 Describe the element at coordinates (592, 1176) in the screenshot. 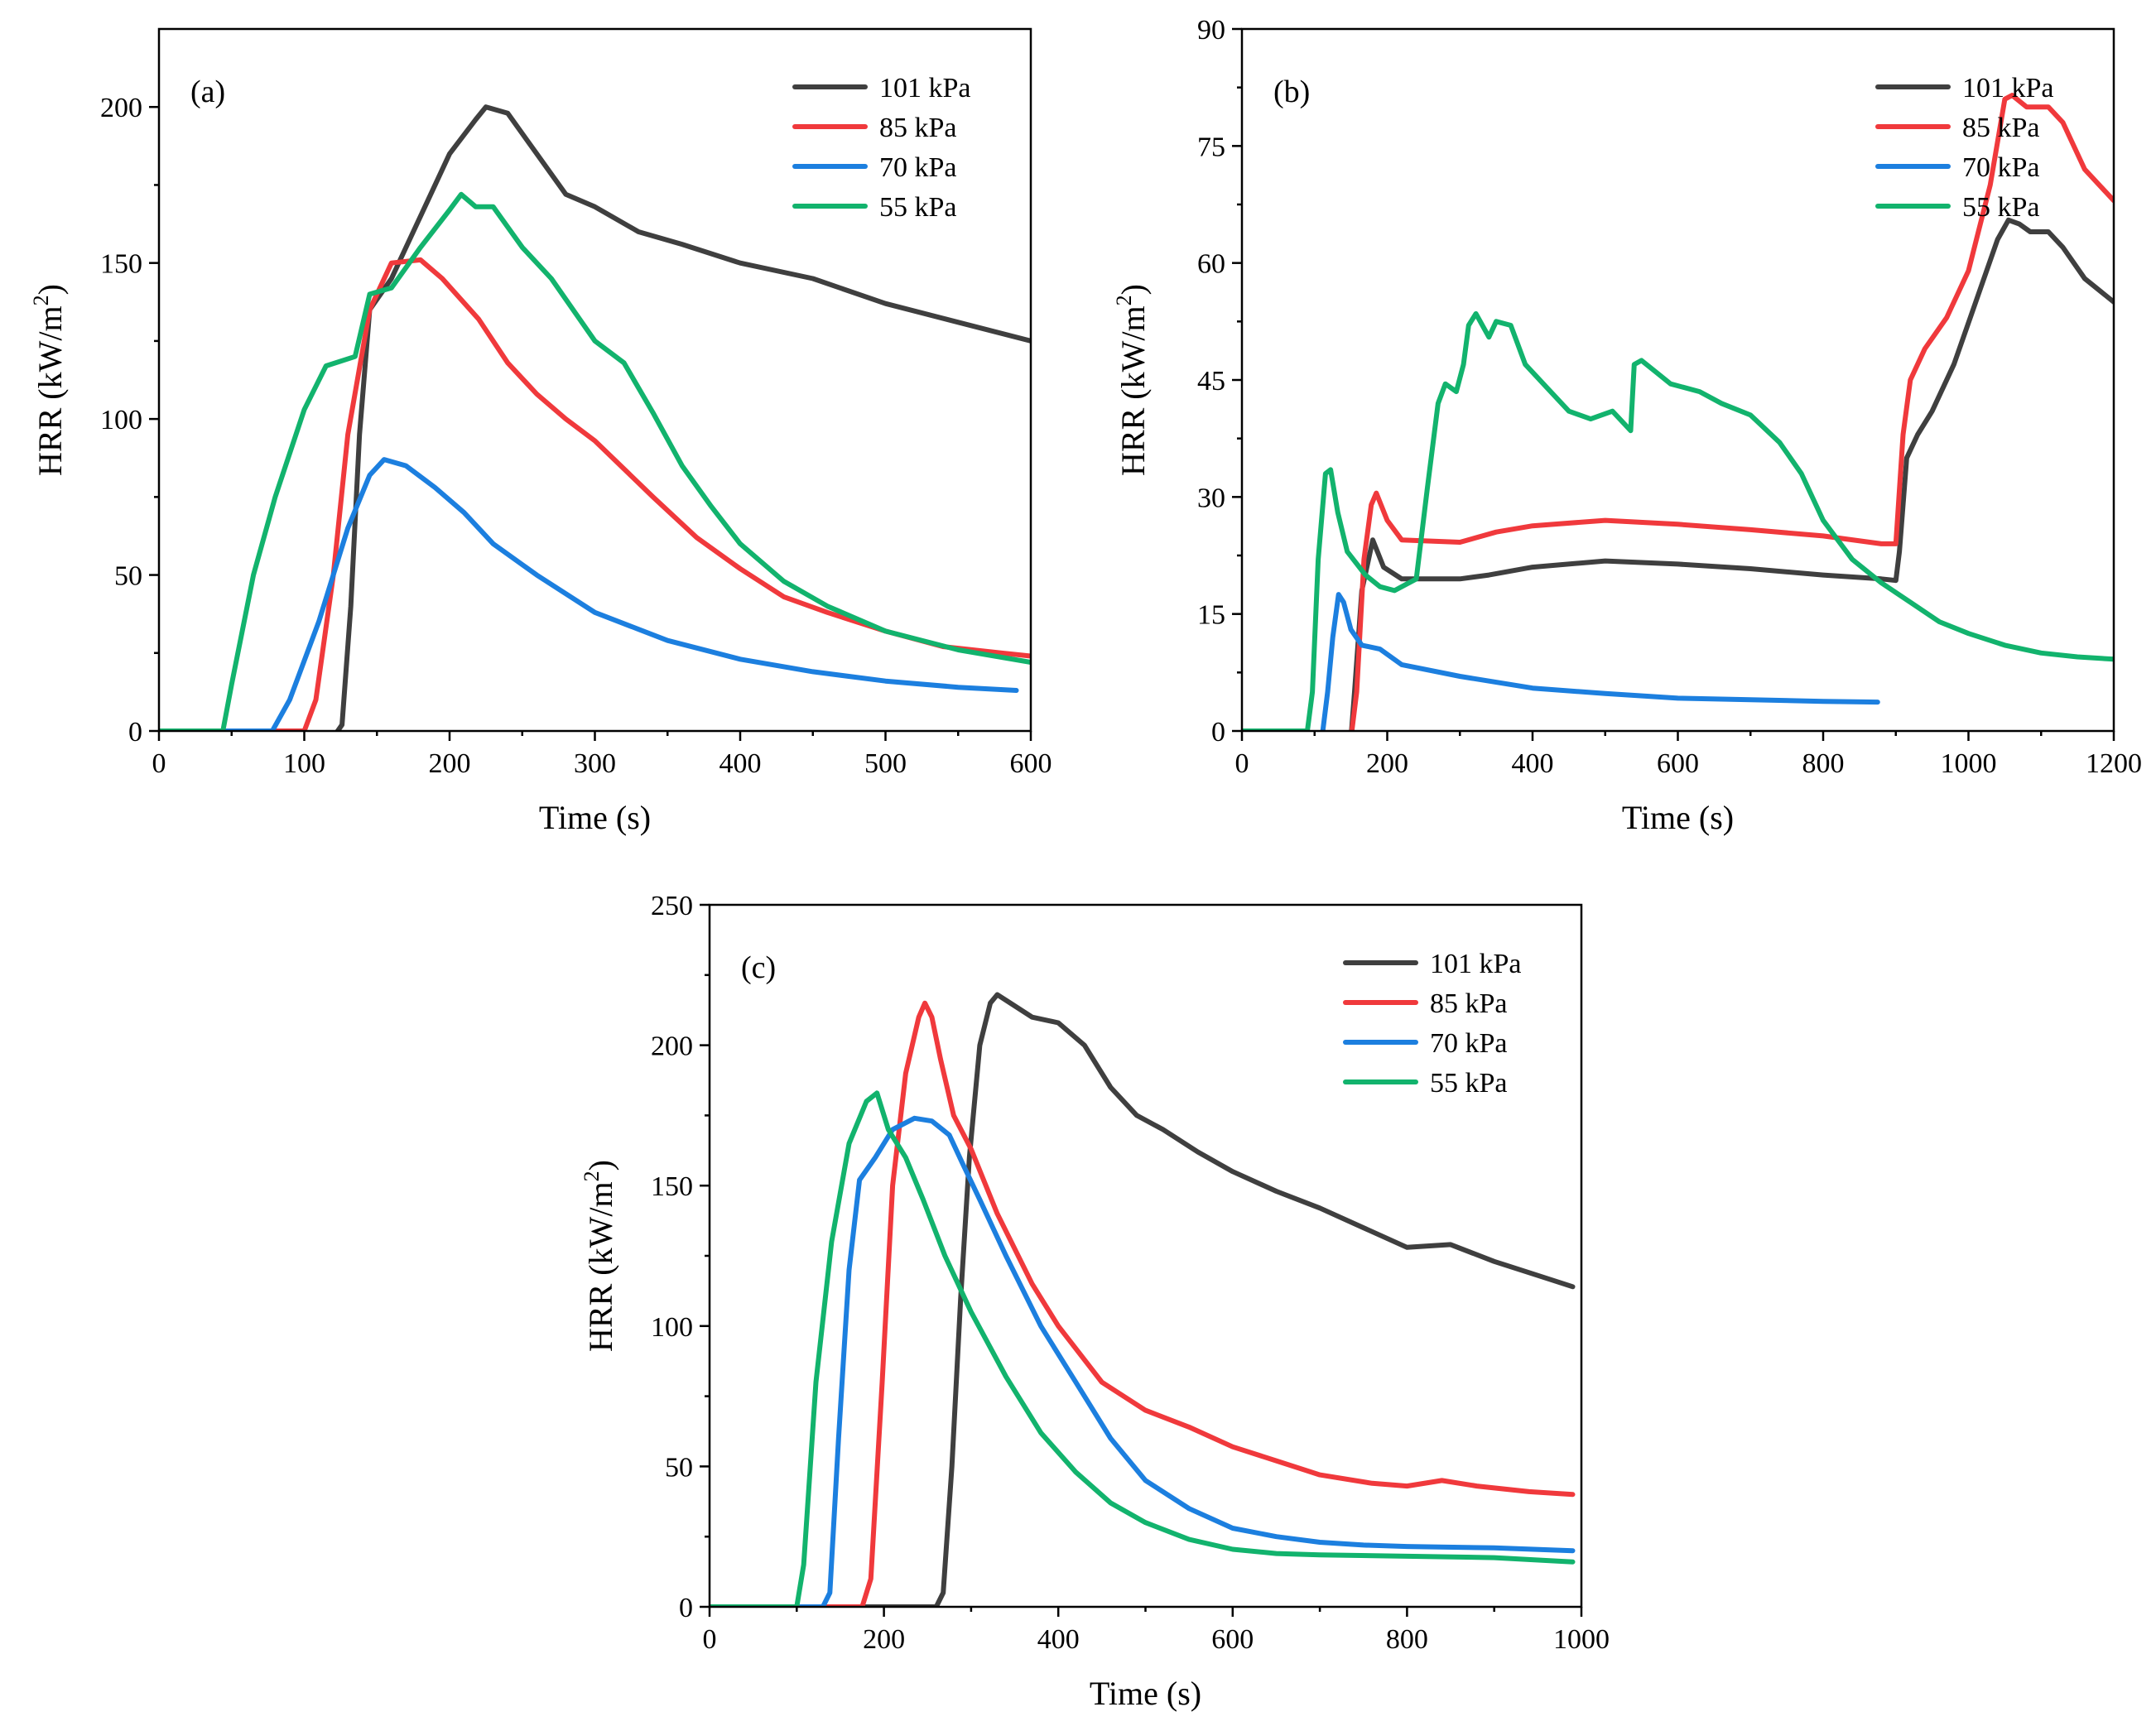

I see `panel-c-y-axis-title-sup: 2` at that location.